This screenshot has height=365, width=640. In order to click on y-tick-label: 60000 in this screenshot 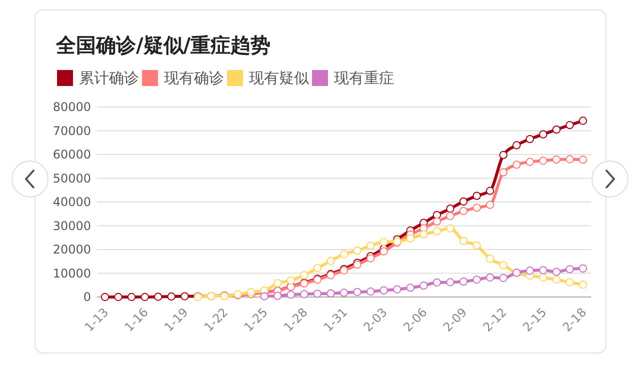, I will do `click(71, 155)`.